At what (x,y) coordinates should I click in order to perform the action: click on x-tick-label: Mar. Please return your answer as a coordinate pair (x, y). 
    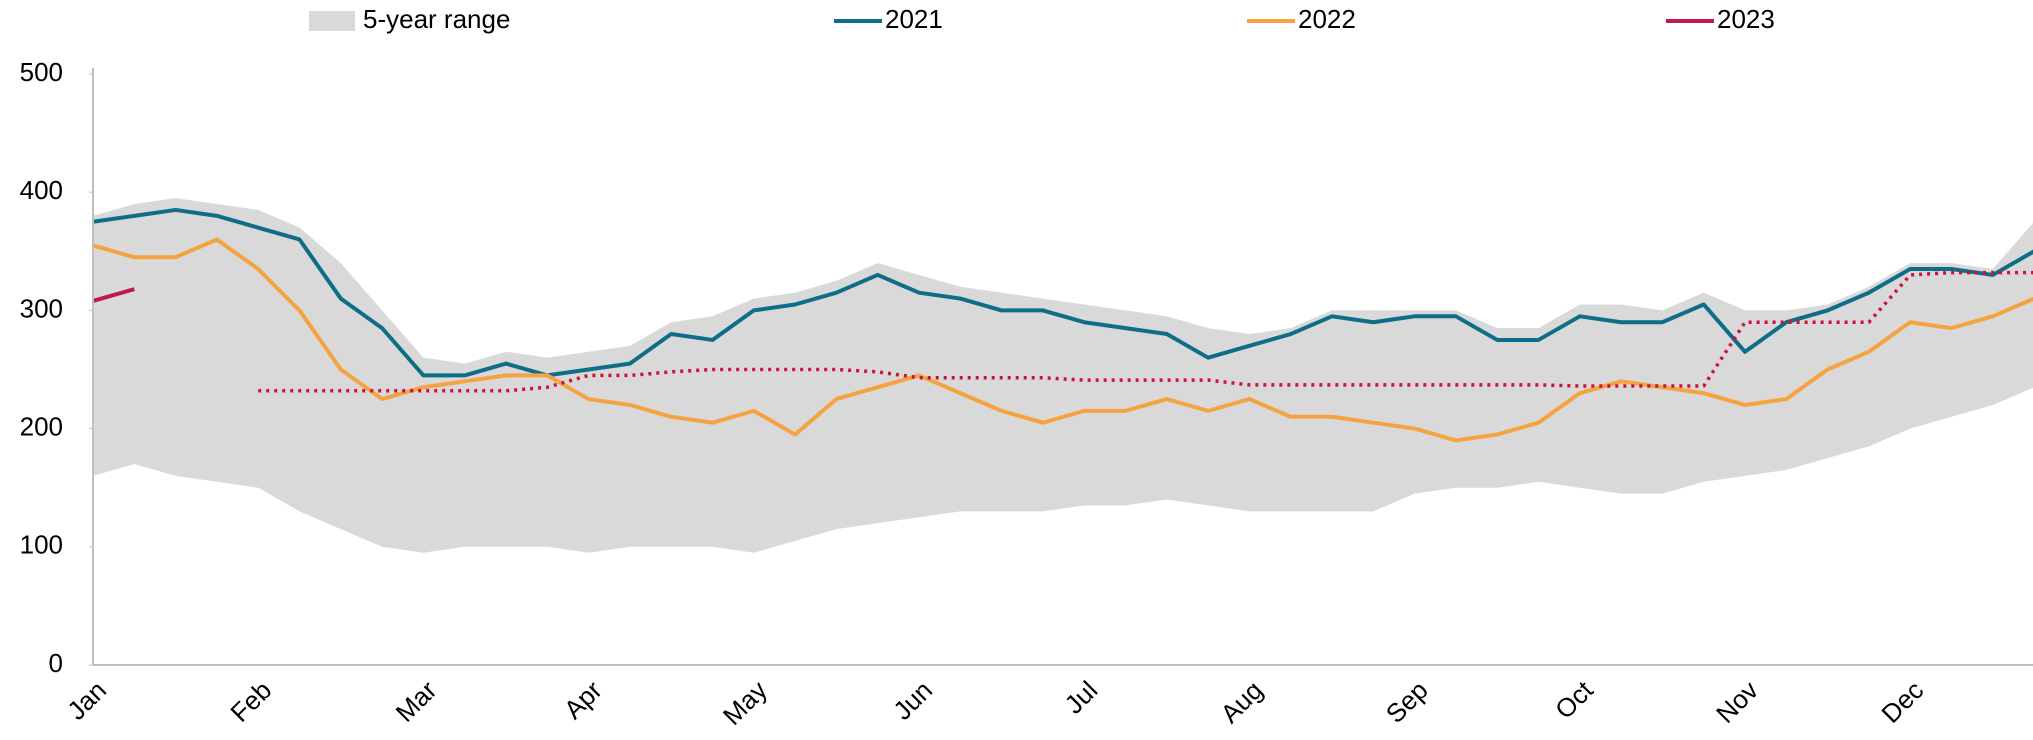
    Looking at the image, I should click on (416, 701).